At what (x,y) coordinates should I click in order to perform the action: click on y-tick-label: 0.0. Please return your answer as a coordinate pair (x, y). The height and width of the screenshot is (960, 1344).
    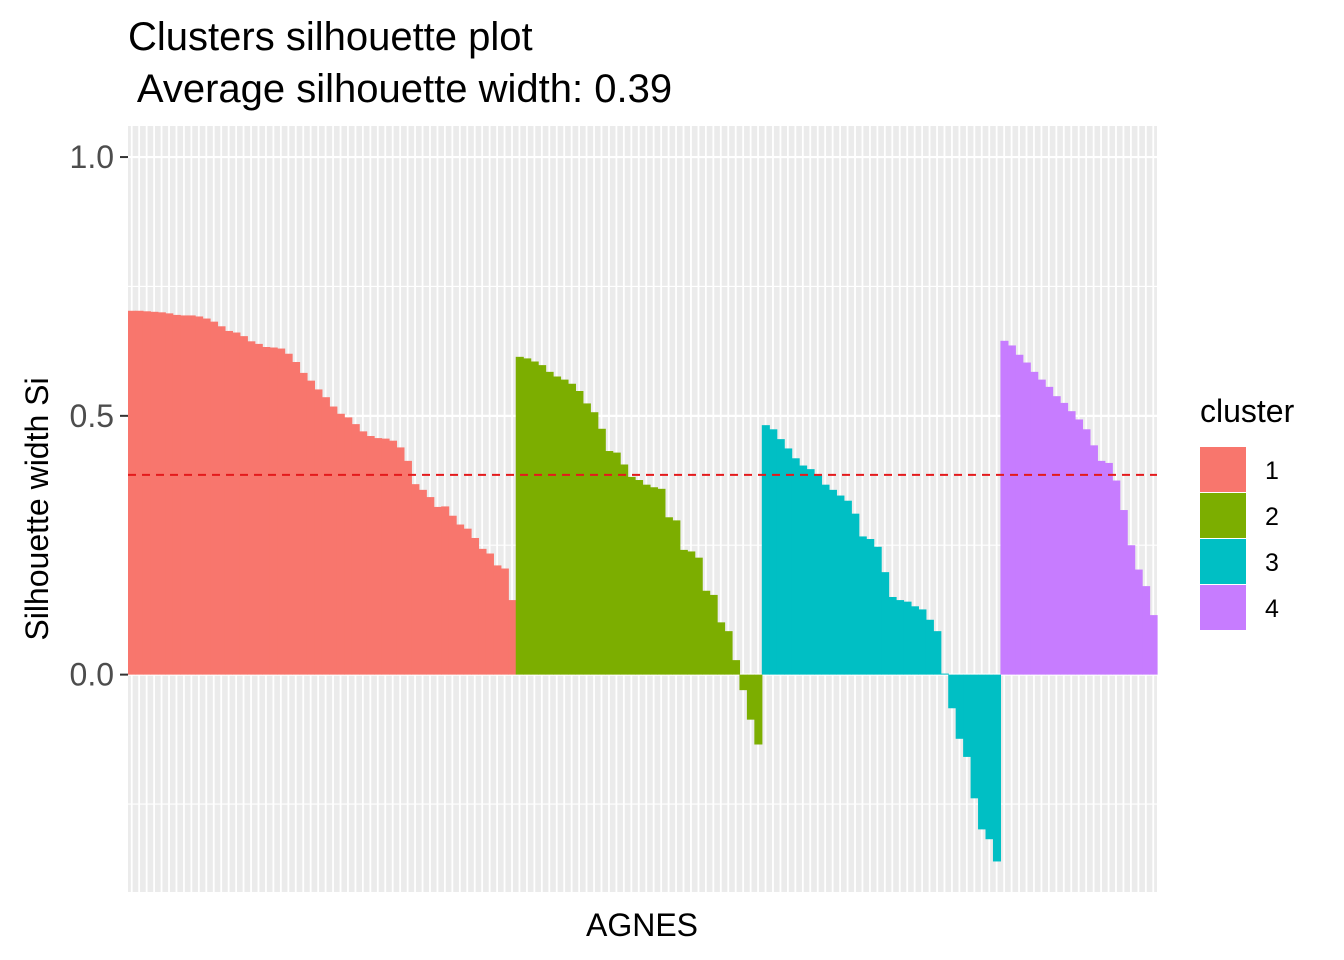
    Looking at the image, I should click on (92, 675).